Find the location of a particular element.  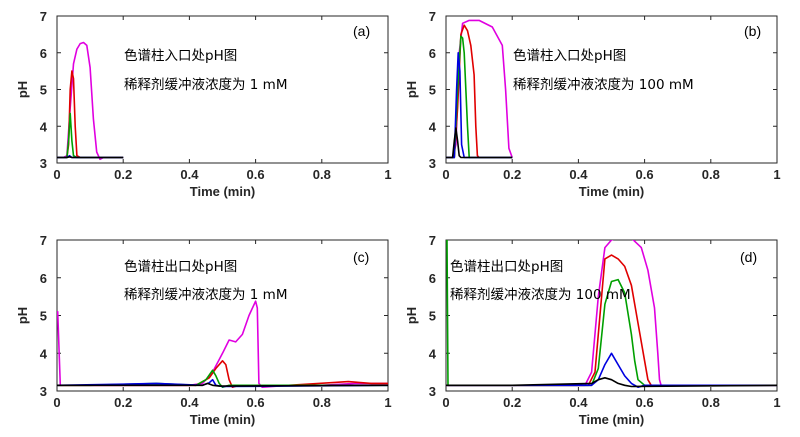

panel-label: (b) is located at coordinates (752, 31).